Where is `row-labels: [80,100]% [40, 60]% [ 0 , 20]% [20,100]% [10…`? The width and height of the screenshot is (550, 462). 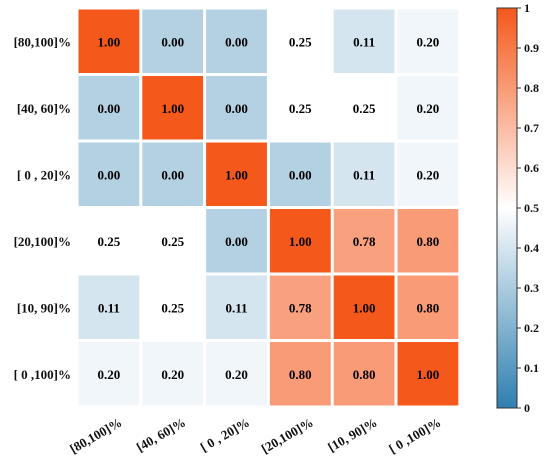 row-labels: [80,100]% [40, 60]% [ 0 , 20]% [20,100]% [10… is located at coordinates (42, 208).